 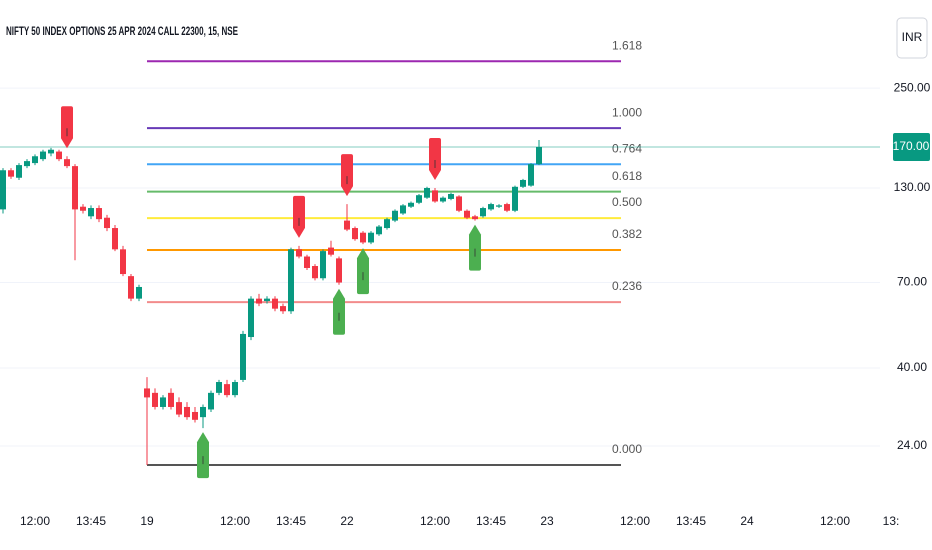 What do you see at coordinates (627, 202) in the screenshot?
I see `fib-label: 0.500` at bounding box center [627, 202].